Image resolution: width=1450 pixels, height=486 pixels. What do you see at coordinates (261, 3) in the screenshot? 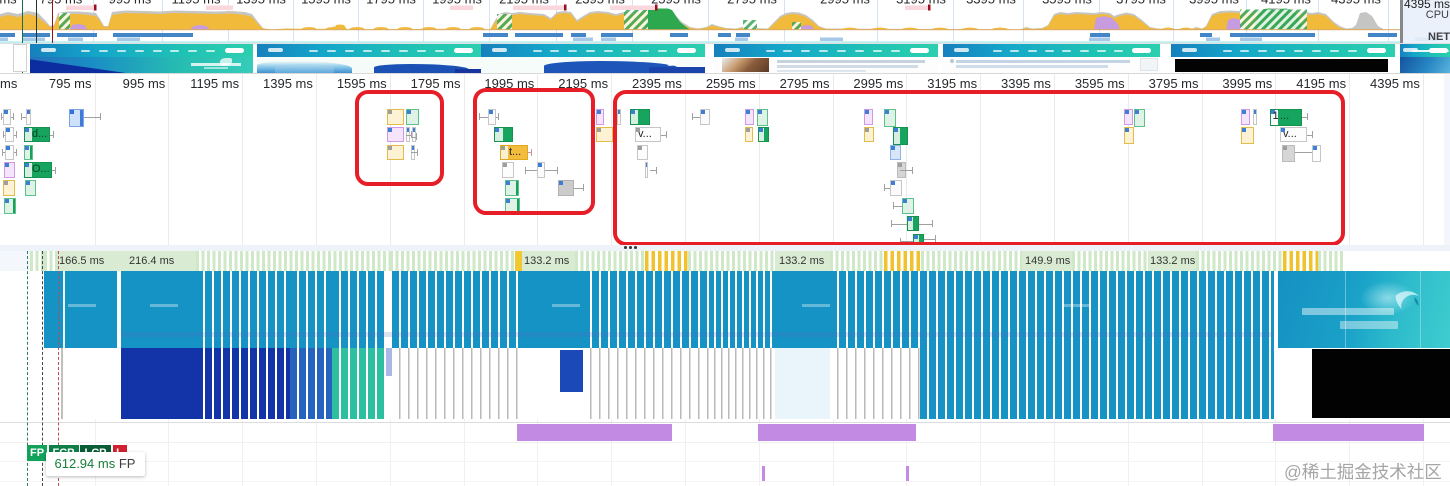
I see `svg-text: 1395 ms` at bounding box center [261, 3].